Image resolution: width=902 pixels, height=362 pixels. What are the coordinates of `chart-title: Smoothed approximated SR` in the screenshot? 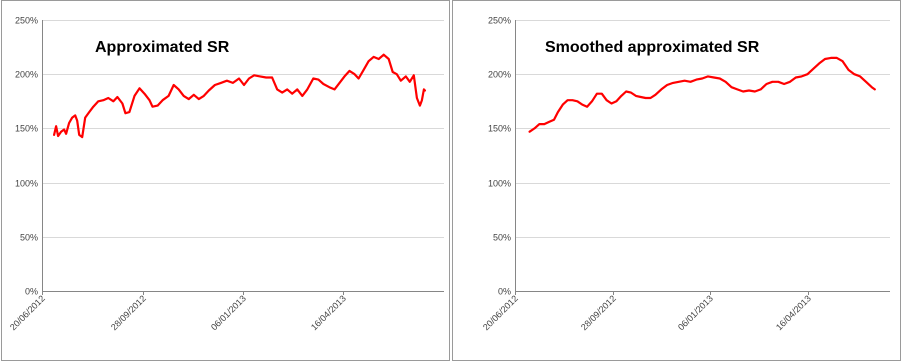 It's located at (652, 47).